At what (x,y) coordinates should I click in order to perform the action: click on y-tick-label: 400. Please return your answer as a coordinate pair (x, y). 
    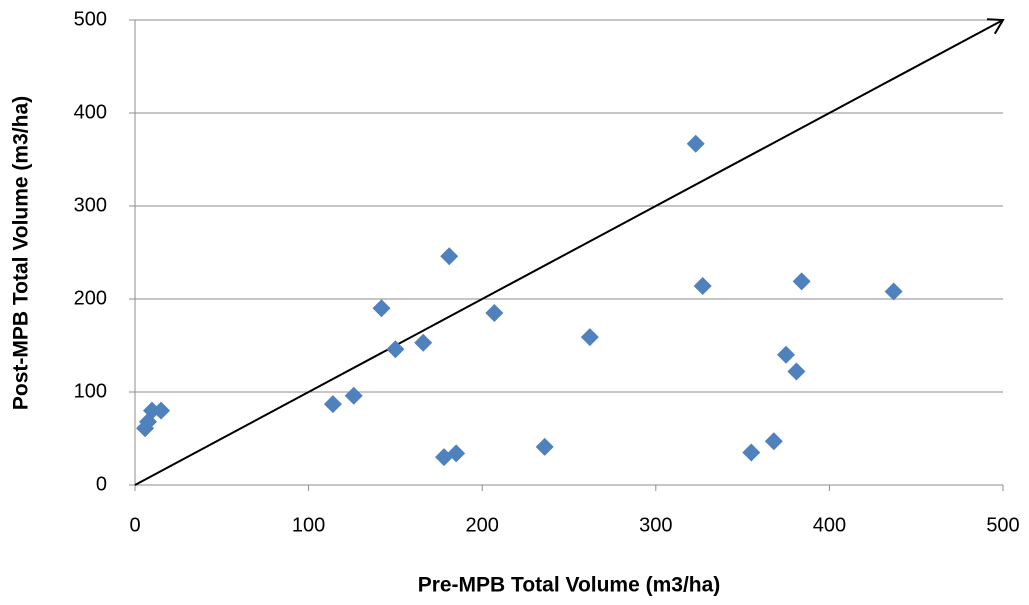
    Looking at the image, I should click on (90, 112).